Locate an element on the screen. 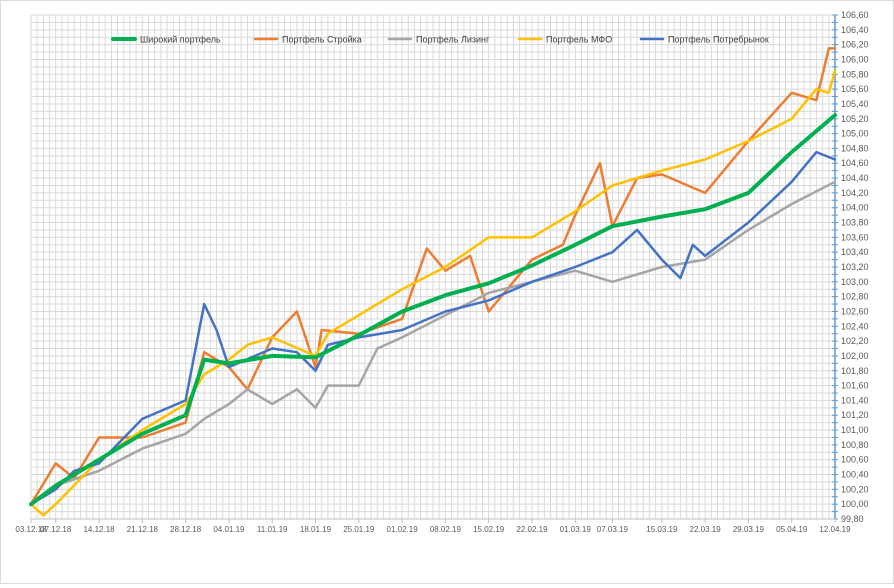 The image size is (894, 588). y-tick-label: 105,20 is located at coordinates (855, 119).